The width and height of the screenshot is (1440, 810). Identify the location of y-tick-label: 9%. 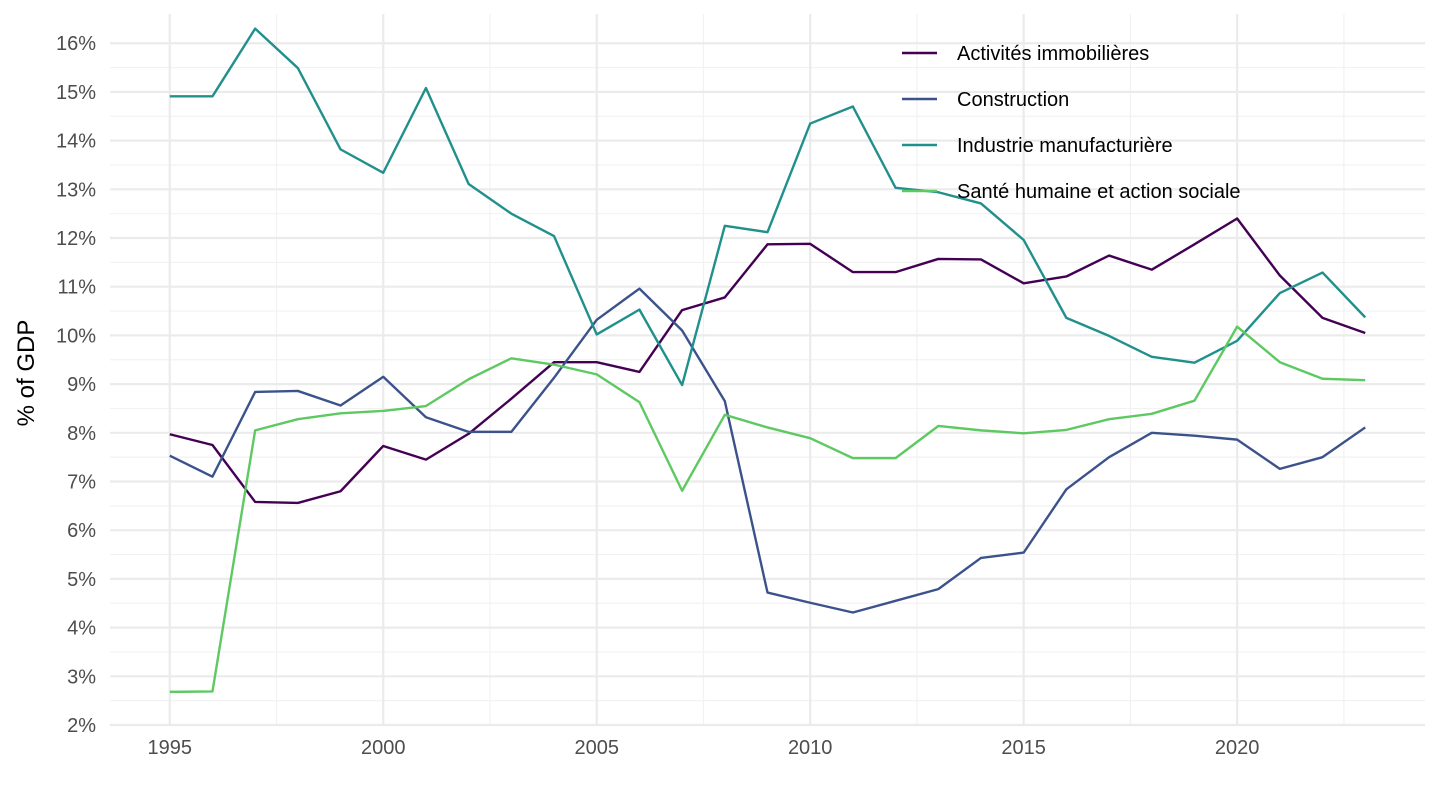
(81, 385).